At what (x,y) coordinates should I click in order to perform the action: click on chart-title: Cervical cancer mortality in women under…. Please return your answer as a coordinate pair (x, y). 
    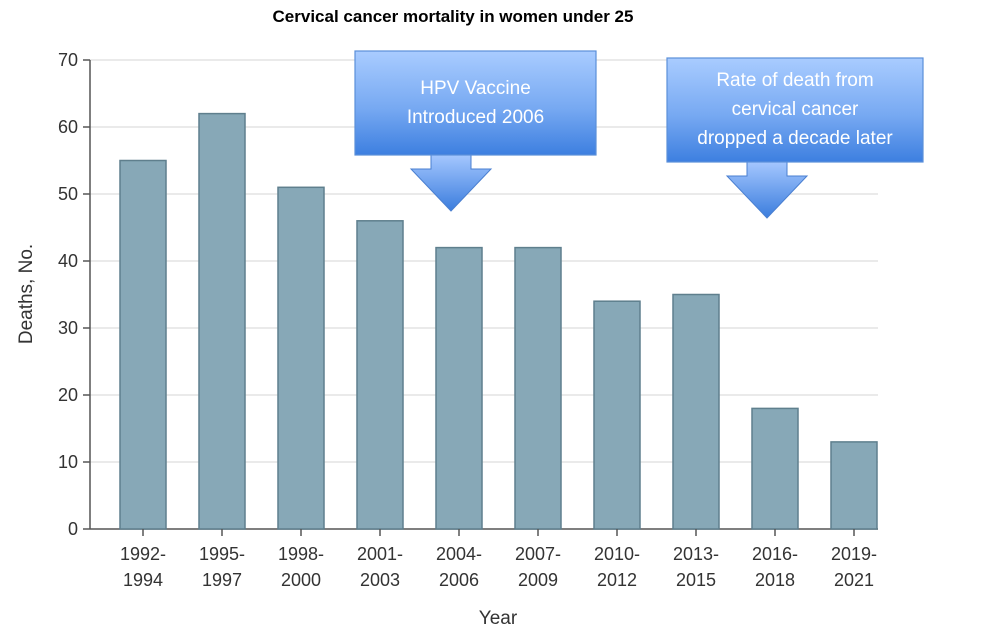
    Looking at the image, I should click on (453, 16).